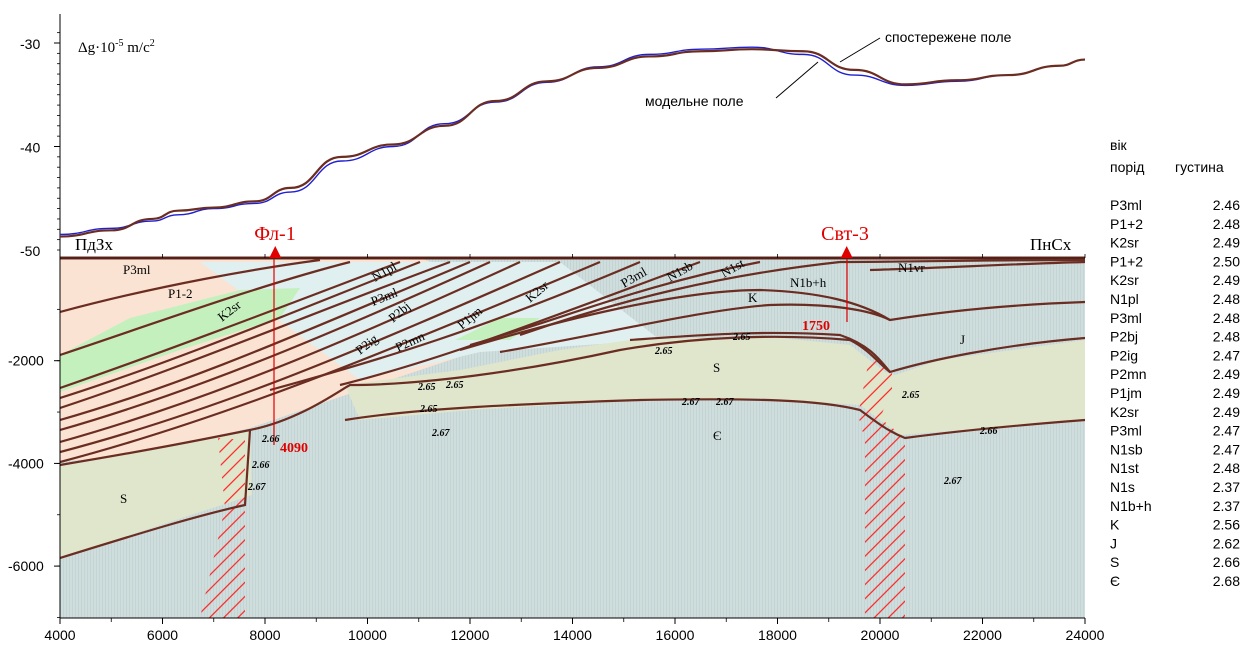  Describe the element at coordinates (30, 44) in the screenshot. I see `y-tick-label-top: -30` at that location.